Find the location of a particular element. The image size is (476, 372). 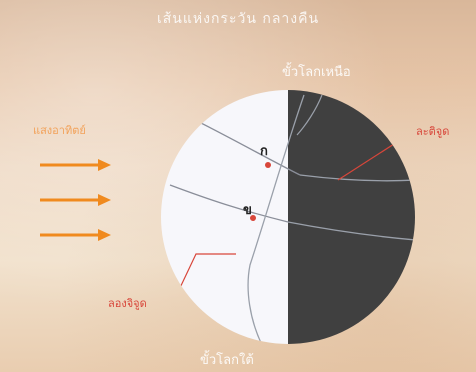

point-a-dot is located at coordinates (268, 165).